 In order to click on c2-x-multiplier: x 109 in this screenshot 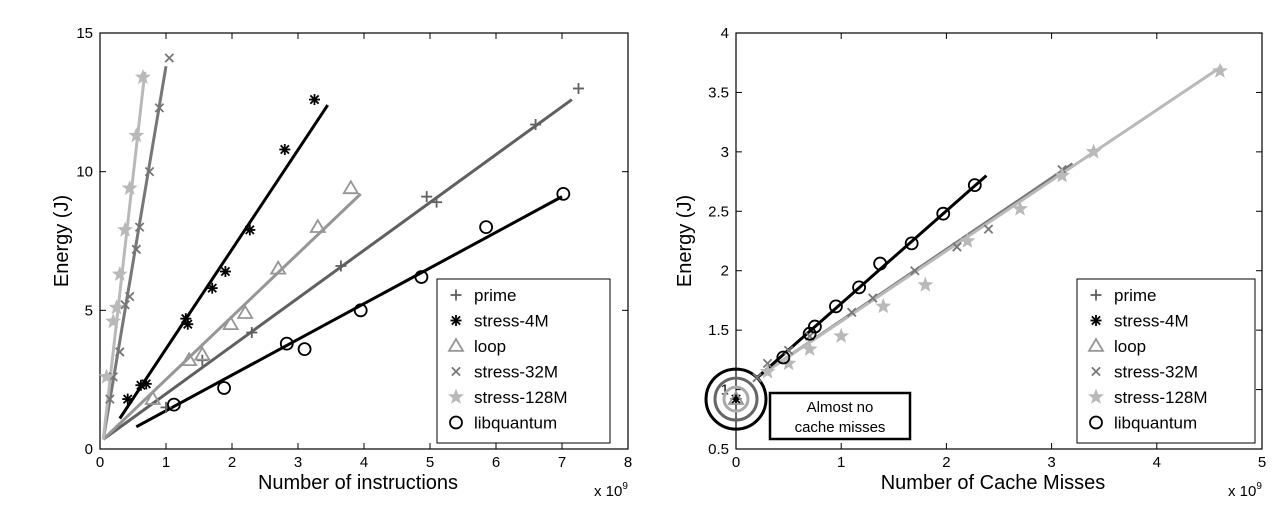, I will do `click(1245, 490)`.